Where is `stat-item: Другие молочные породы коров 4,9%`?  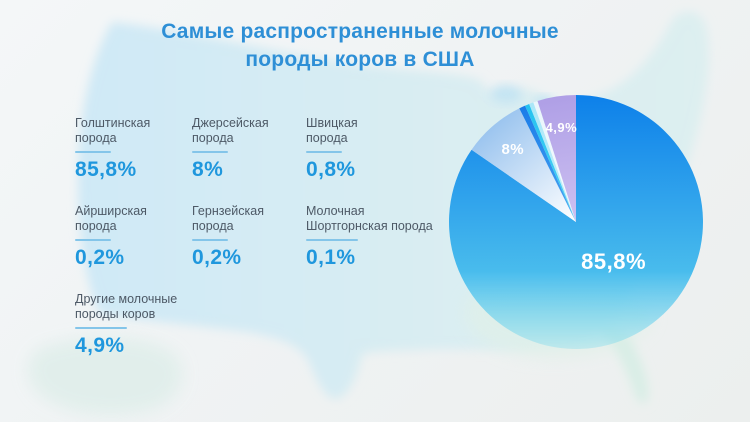 stat-item: Другие молочные породы коров 4,9% is located at coordinates (133, 336).